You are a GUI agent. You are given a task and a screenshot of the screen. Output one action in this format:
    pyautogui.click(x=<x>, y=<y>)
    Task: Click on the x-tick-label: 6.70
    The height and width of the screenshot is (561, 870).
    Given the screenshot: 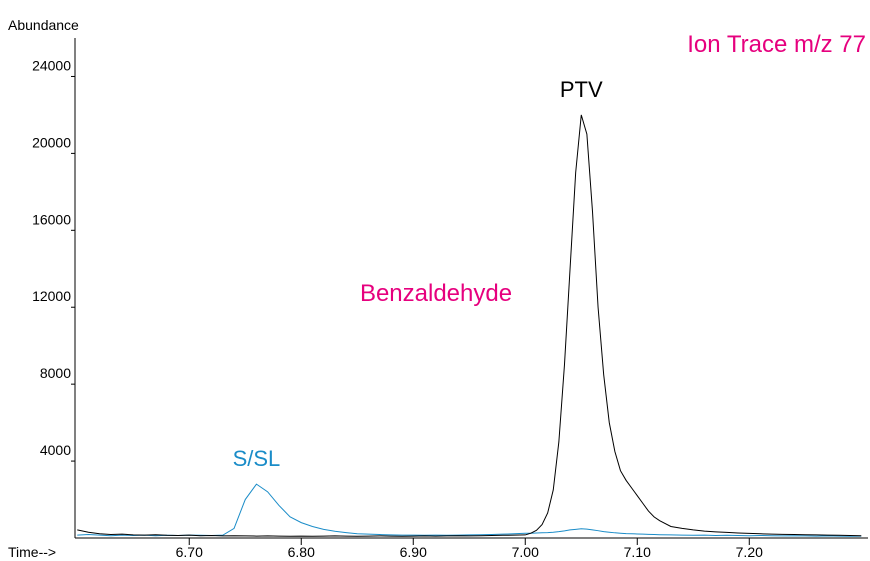 What is the action you would take?
    pyautogui.click(x=189, y=552)
    